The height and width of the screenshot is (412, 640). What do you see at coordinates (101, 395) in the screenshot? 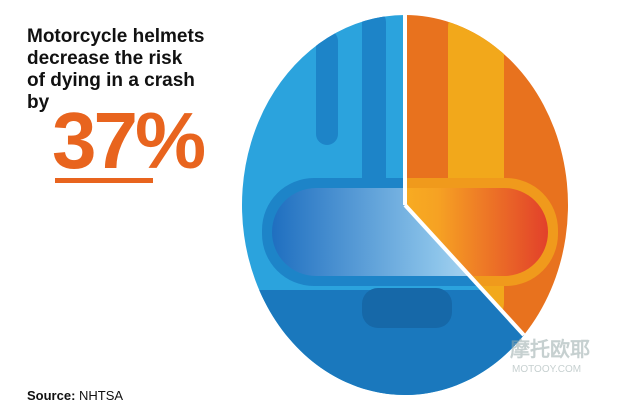
I see `source-text: NHTSA` at bounding box center [101, 395].